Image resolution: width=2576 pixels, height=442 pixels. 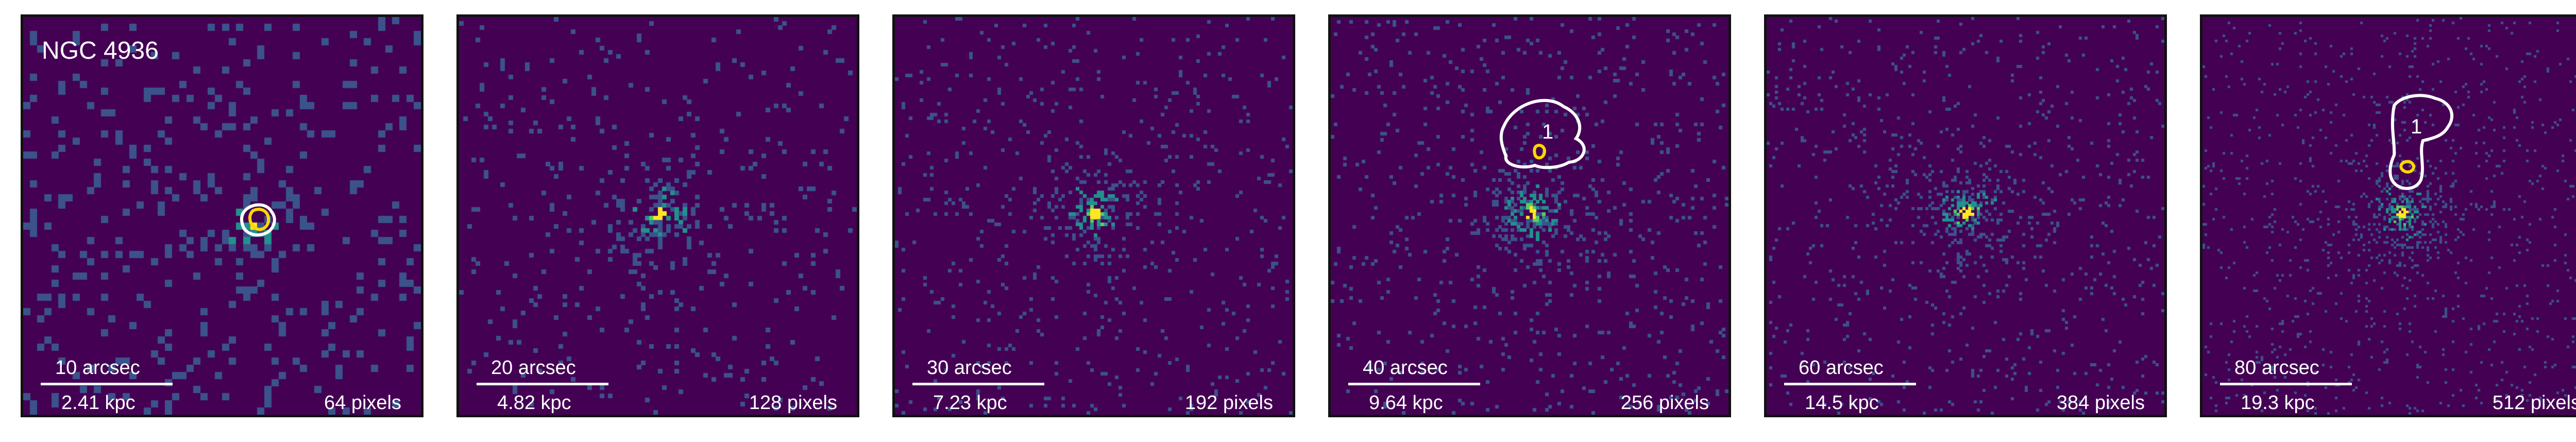 I want to click on physical-scale-label: 9.64 kpc, so click(x=1406, y=403).